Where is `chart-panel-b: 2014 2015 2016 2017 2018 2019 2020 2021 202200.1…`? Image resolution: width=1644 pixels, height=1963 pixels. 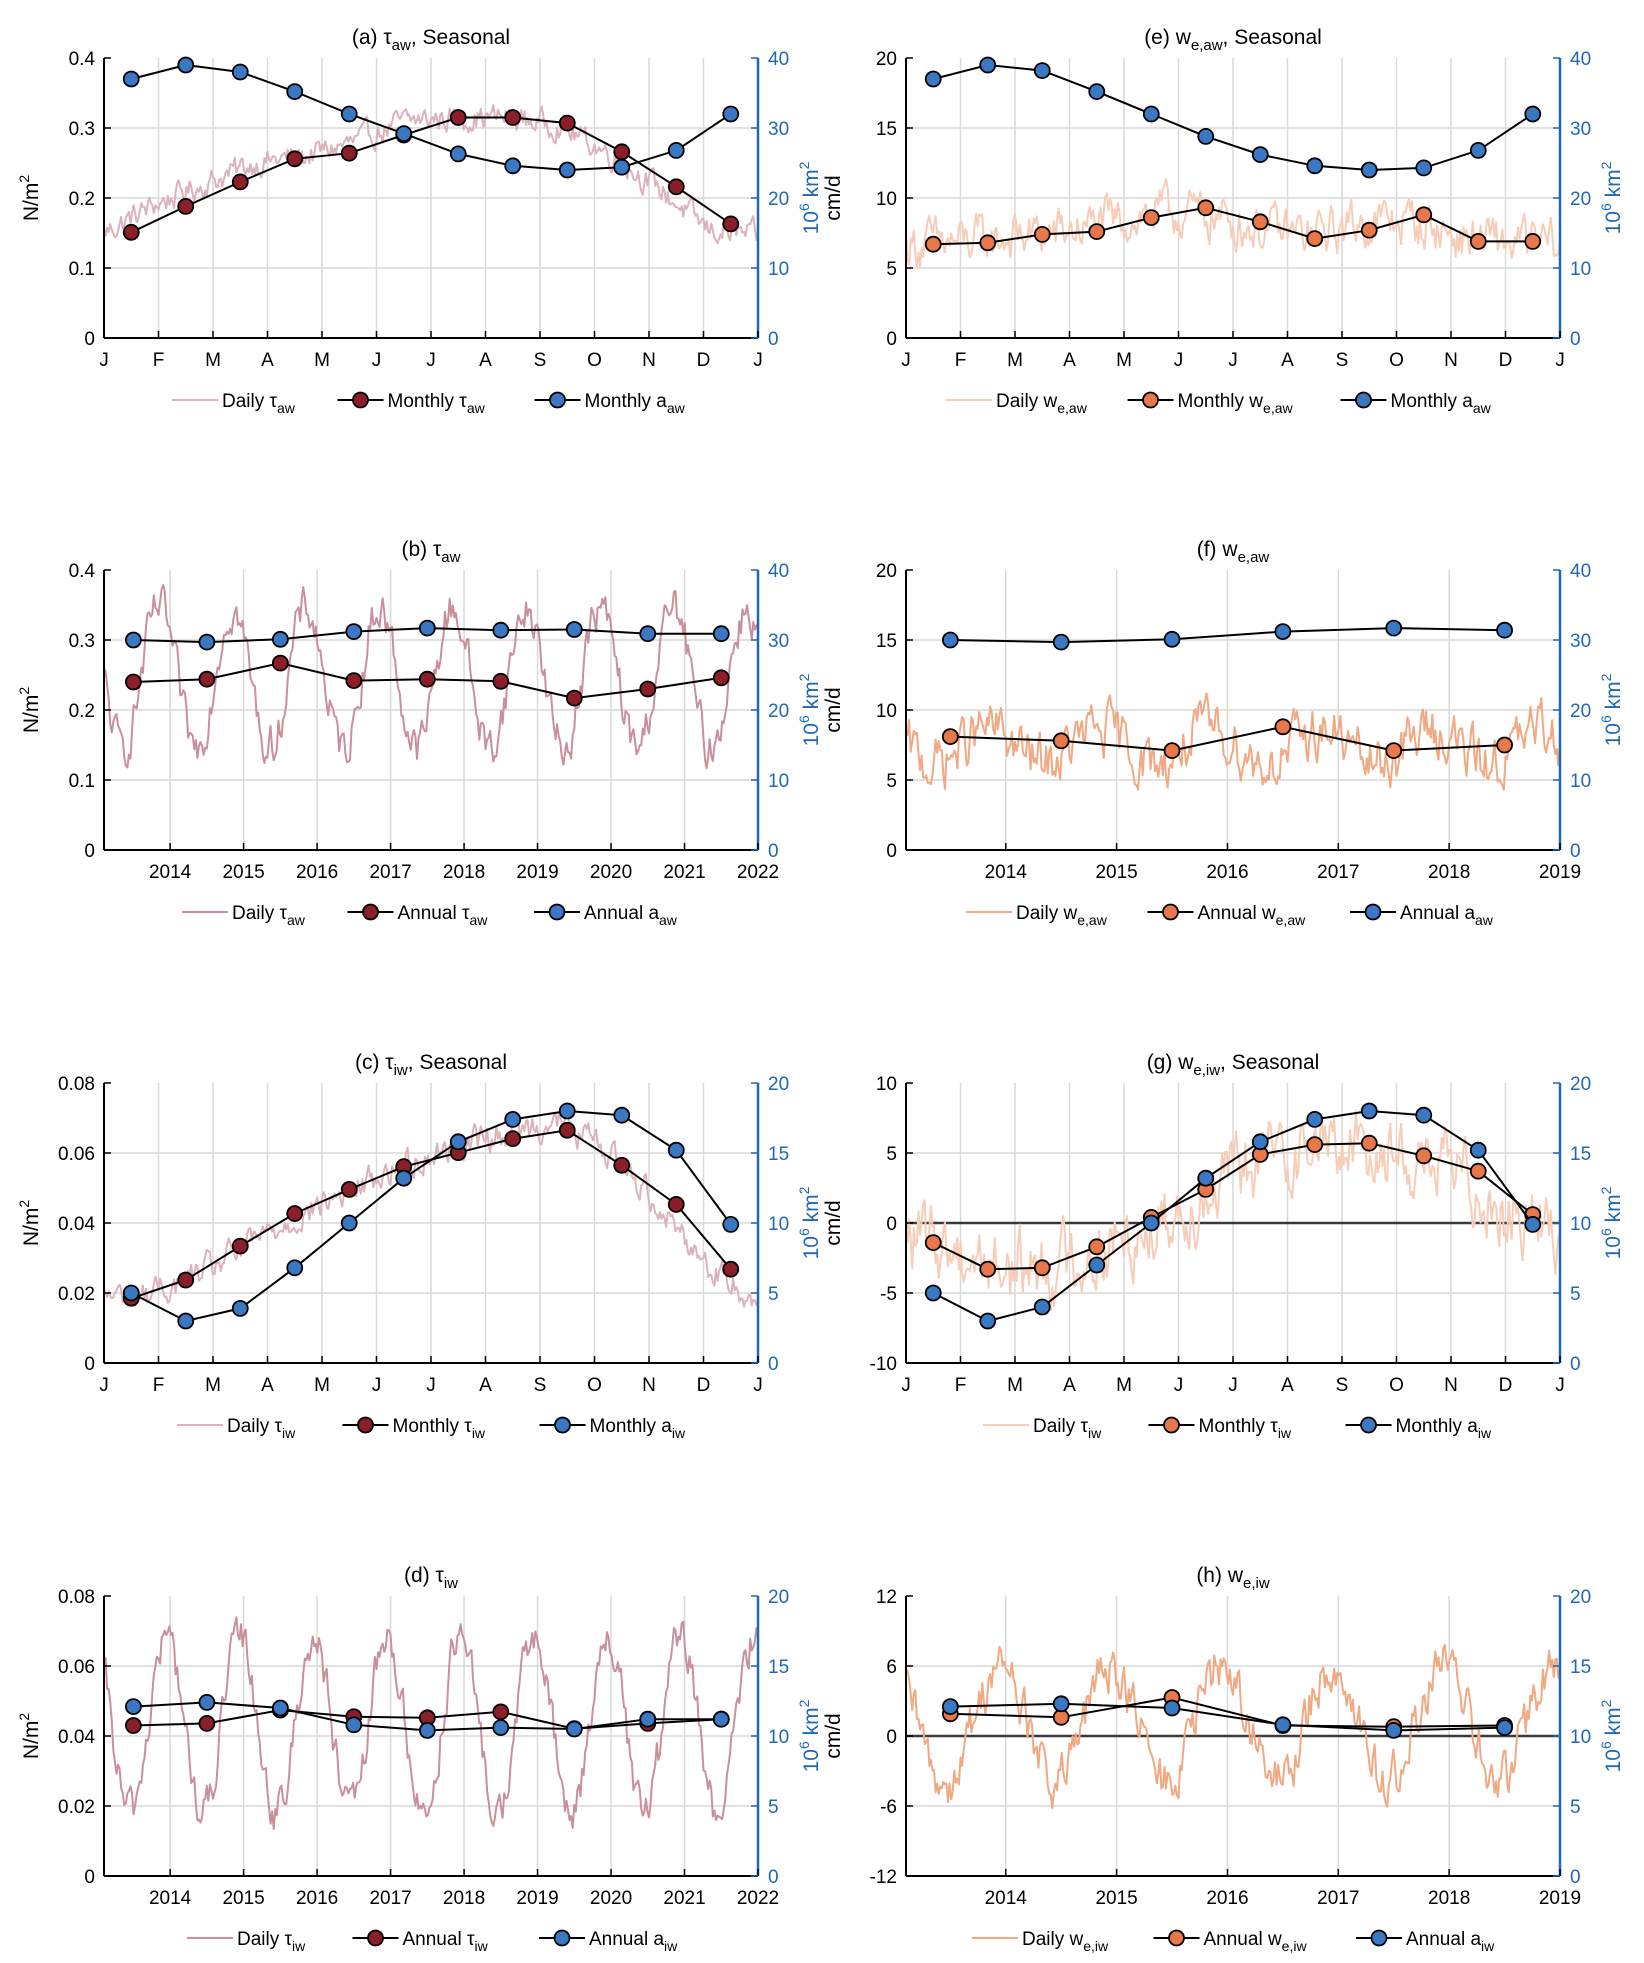
chart-panel-b: 2014 2015 2016 2017 2018 2019 2020 2021 202200.1… is located at coordinates (419, 733).